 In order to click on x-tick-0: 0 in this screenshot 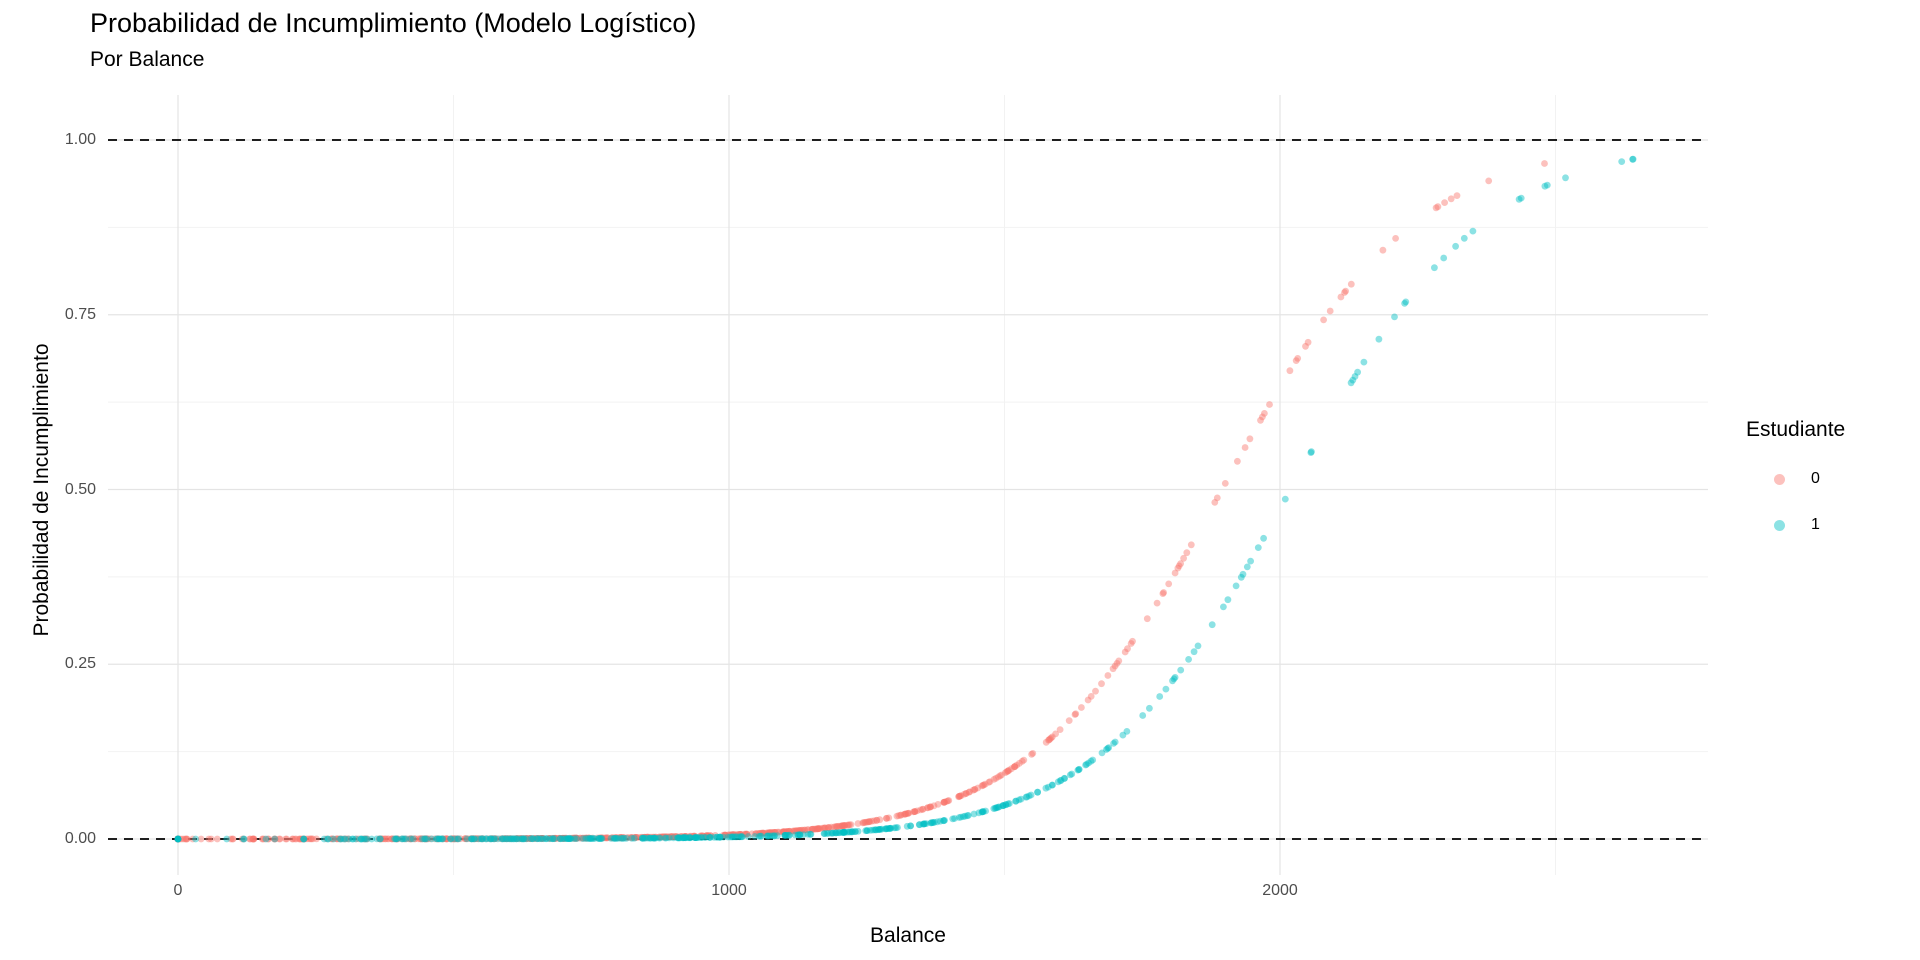, I will do `click(178, 890)`.